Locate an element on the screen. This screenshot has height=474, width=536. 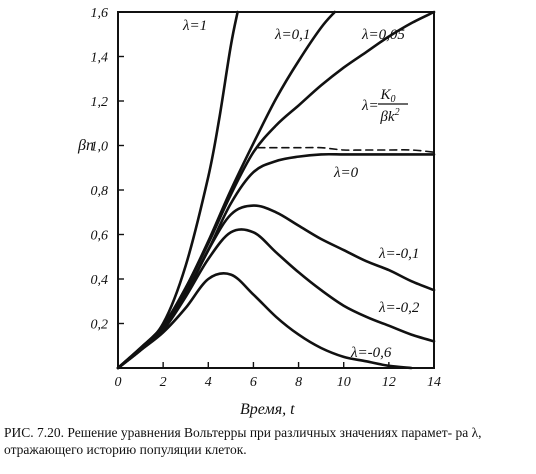
label-lambda-minus-0-1: λ=-0,1 is located at coordinates (398, 254).